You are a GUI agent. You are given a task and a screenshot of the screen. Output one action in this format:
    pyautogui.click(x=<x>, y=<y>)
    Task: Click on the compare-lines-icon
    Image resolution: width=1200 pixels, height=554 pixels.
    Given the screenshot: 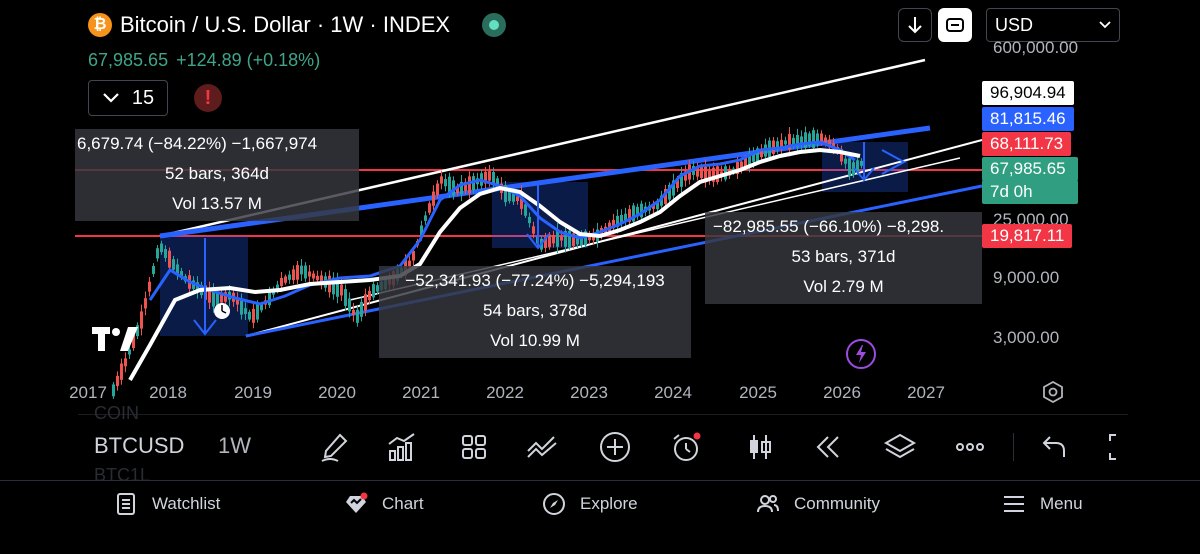 What is the action you would take?
    pyautogui.click(x=542, y=447)
    